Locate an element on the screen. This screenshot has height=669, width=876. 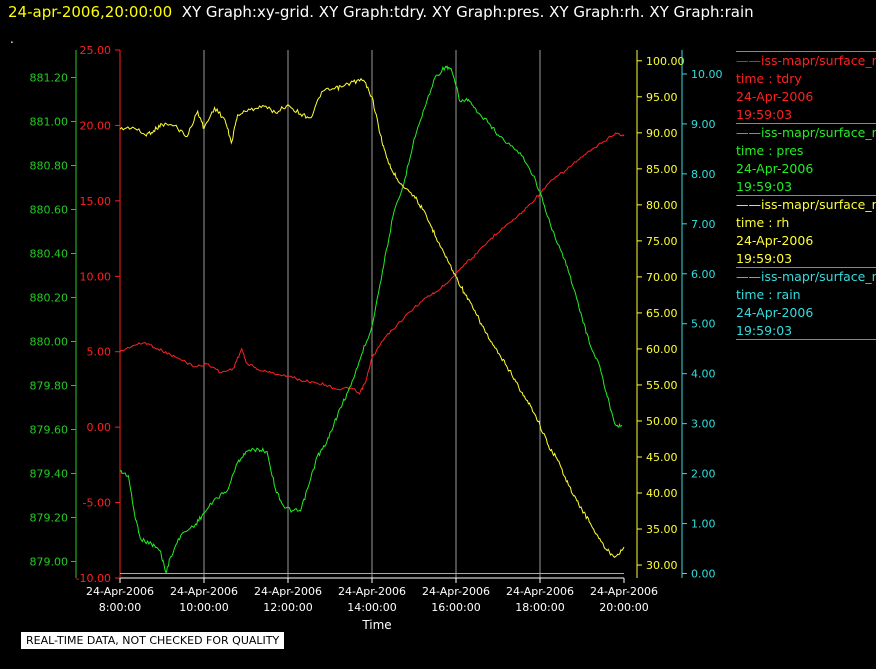
header-timestamp: 24-apr-2006,20:00:00 is located at coordinates (90, 12).